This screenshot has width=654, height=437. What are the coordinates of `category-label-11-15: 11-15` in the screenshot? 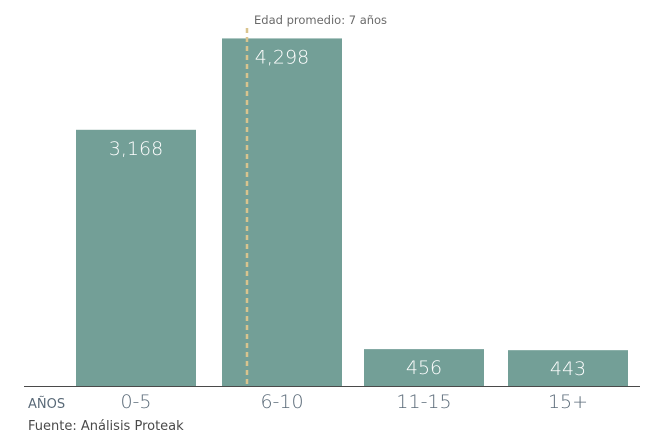 It's located at (423, 402).